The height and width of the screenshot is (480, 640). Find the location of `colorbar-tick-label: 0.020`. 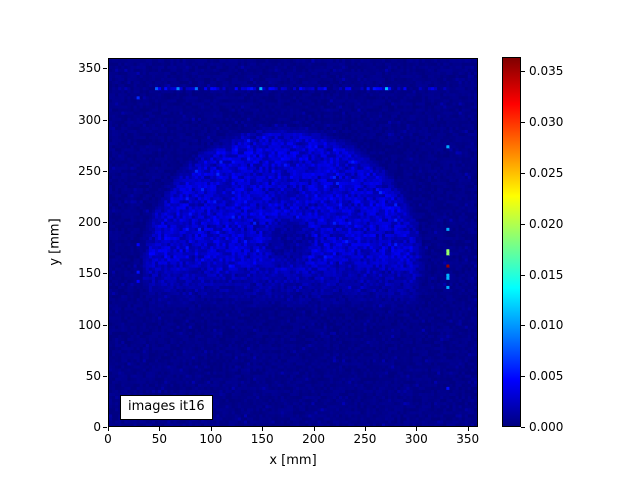

colorbar-tick-label: 0.020 is located at coordinates (546, 223).